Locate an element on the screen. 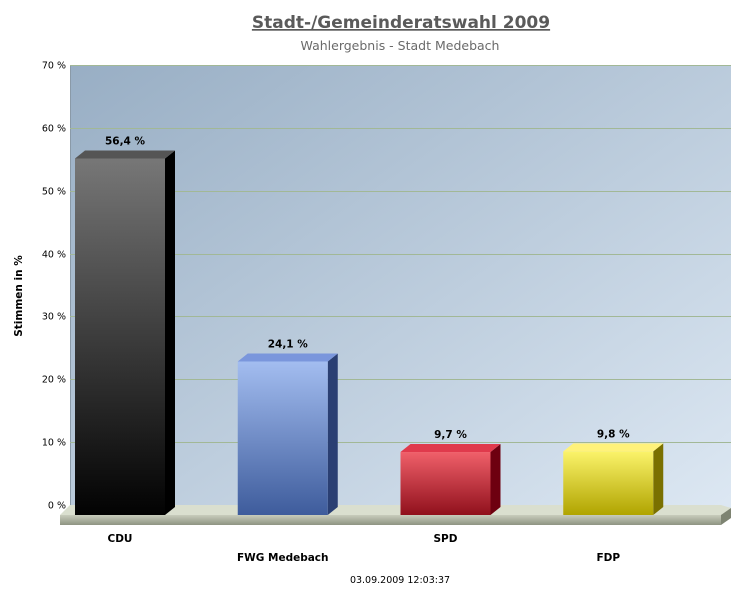  y-tick-label: 70 % is located at coordinates (54, 66).